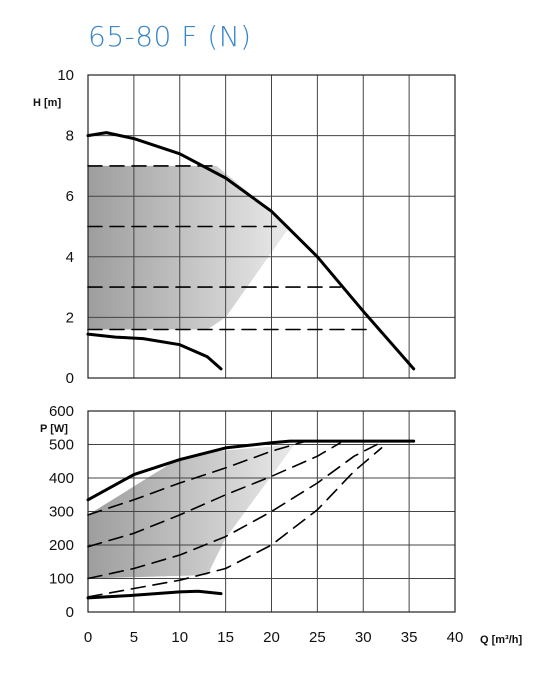 This screenshot has height=682, width=560. Describe the element at coordinates (409, 637) in the screenshot. I see `x-tick-label: 35` at that location.